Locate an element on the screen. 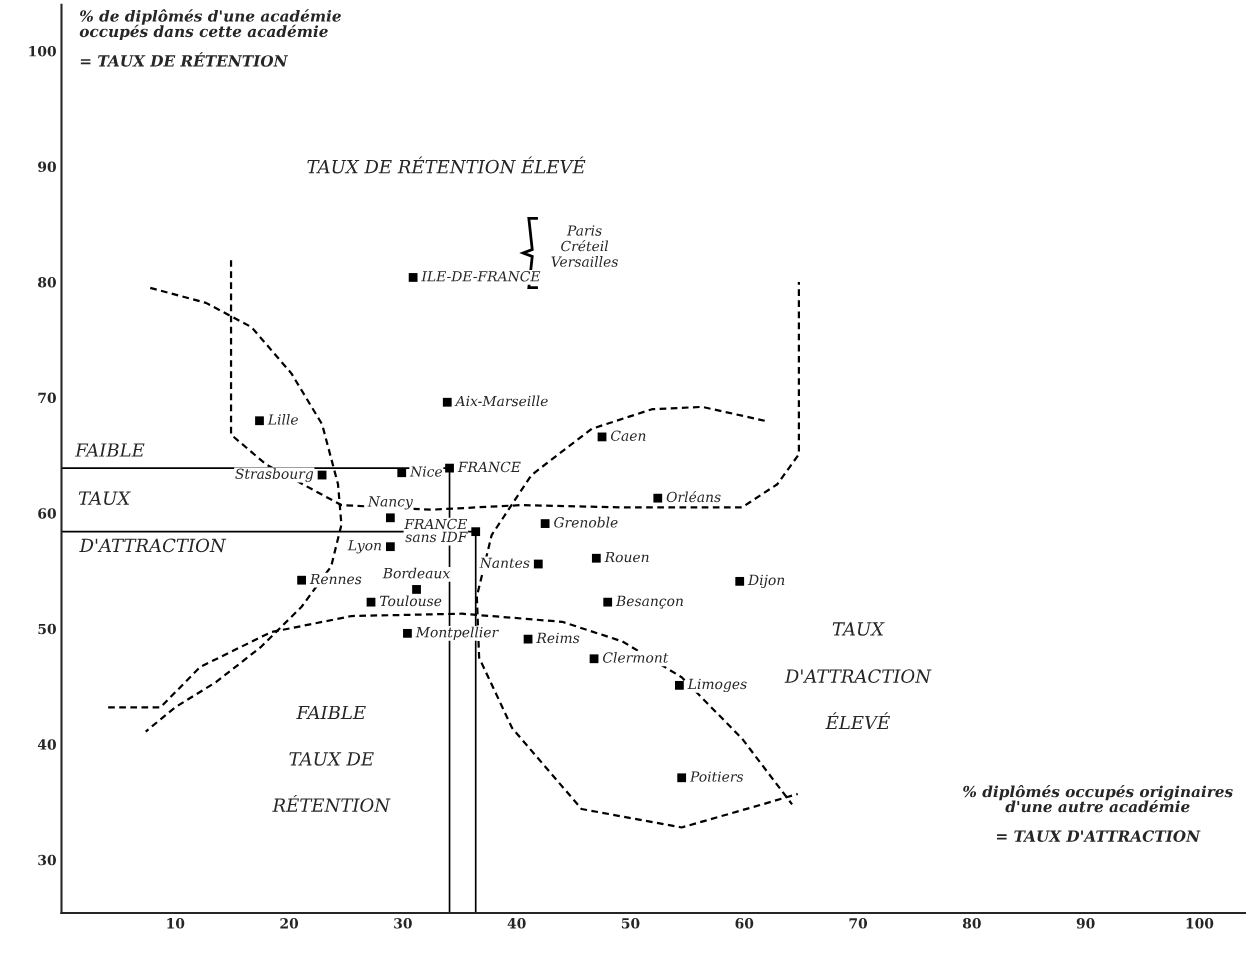 This screenshot has height=953, width=1255. data-label: Toulouse is located at coordinates (411, 601).